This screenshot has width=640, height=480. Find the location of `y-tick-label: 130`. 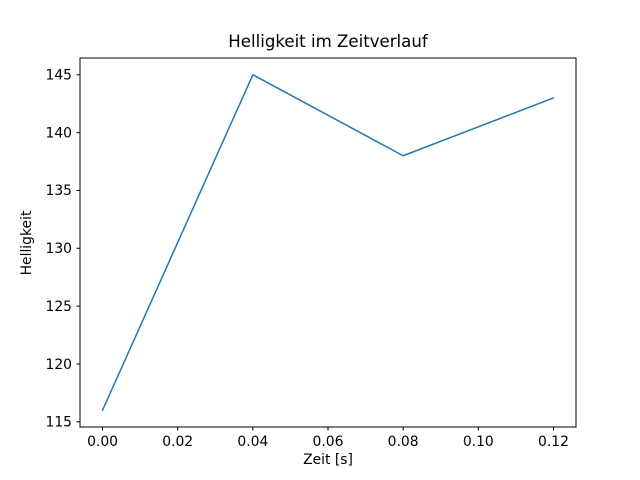

y-tick-label: 130 is located at coordinates (58, 249).